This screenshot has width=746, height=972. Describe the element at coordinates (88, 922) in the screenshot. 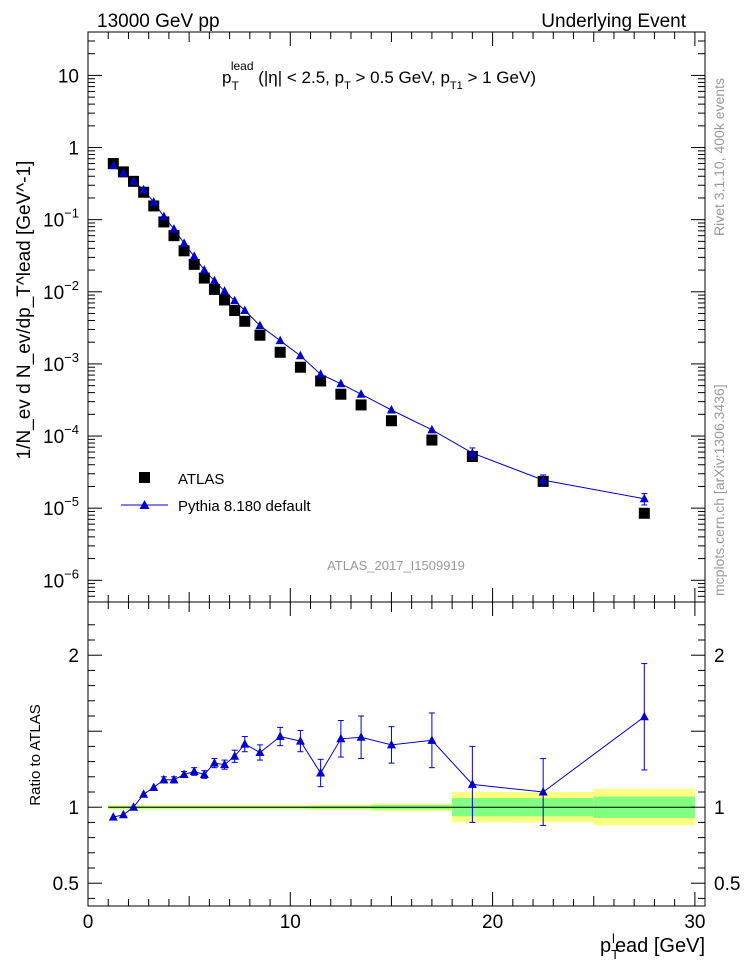

I see `x-tick-label: 0` at that location.